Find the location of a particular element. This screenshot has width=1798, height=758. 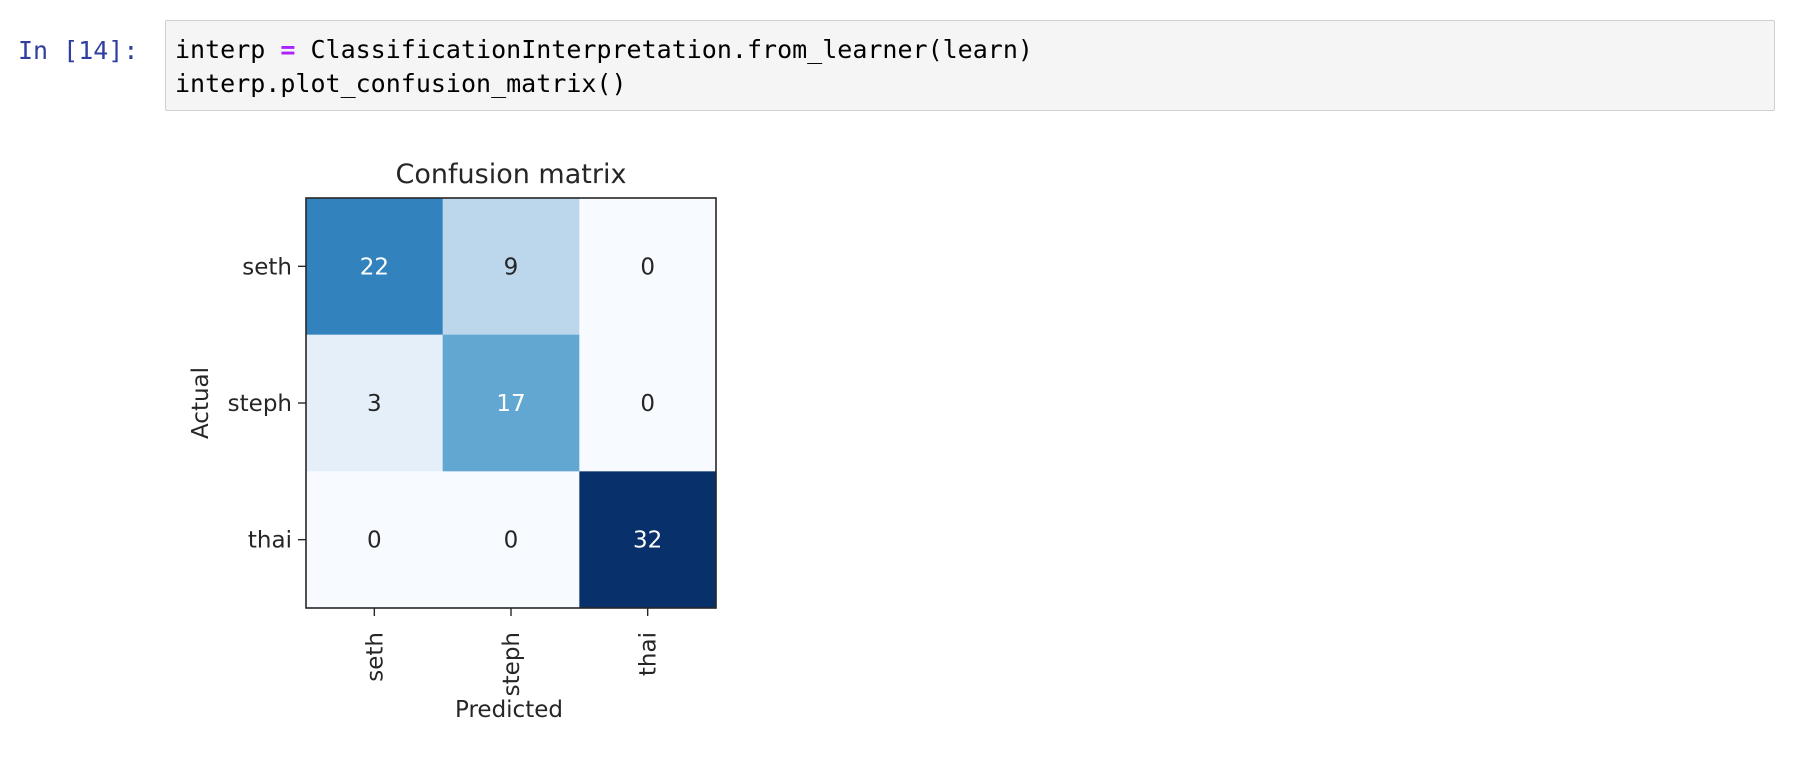

y-axis-label: Actual is located at coordinates (201, 403).